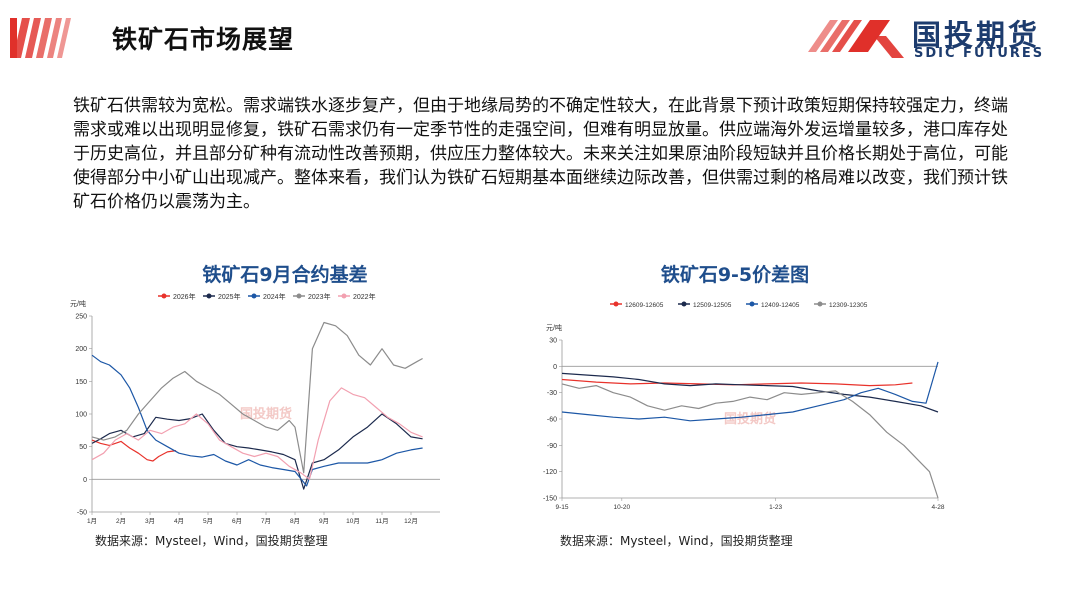  I want to click on y-tick-label: 150, so click(81, 382).